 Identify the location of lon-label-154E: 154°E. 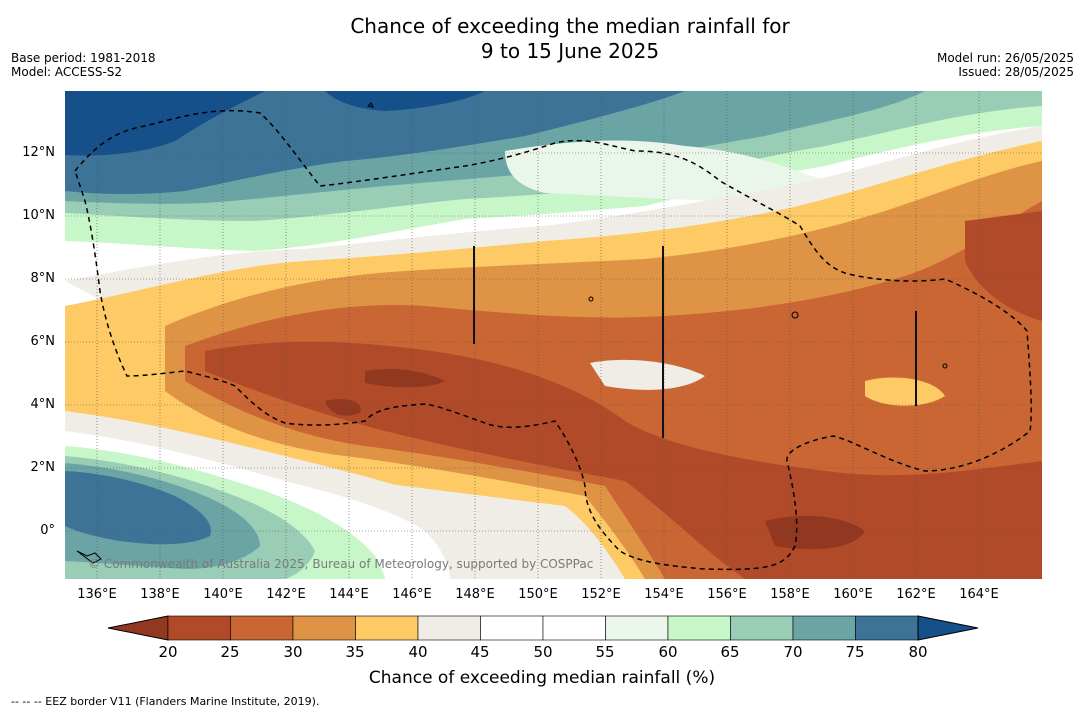
(664, 594).